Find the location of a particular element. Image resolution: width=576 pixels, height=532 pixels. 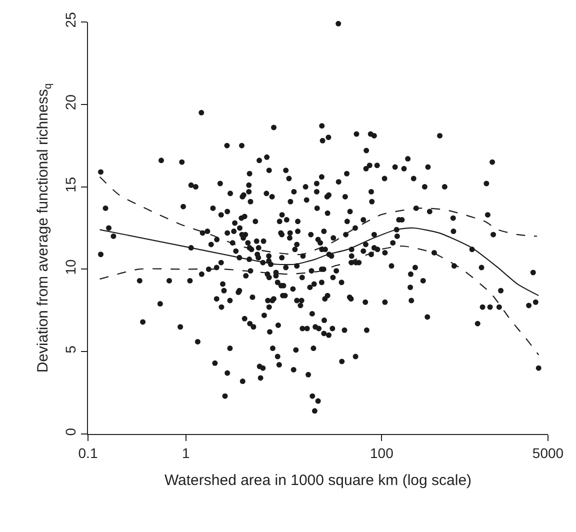

x-tick-label: 0.1 is located at coordinates (88, 452).